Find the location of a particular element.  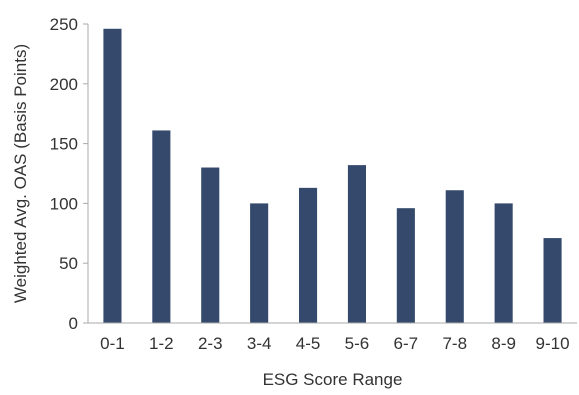

x-tick-label: 8-9 is located at coordinates (503, 343).